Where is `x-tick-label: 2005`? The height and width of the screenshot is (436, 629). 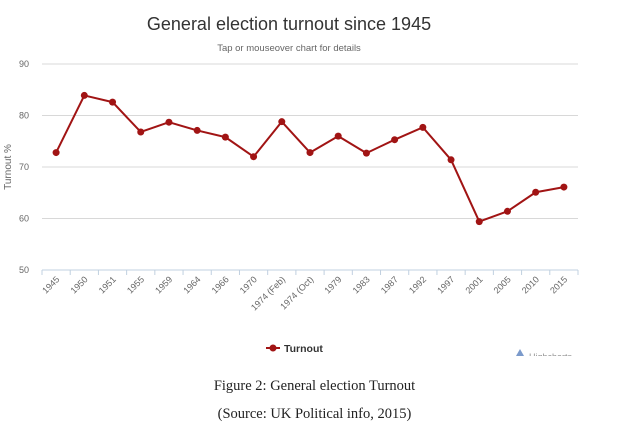
x-tick-label: 2005 is located at coordinates (502, 284).